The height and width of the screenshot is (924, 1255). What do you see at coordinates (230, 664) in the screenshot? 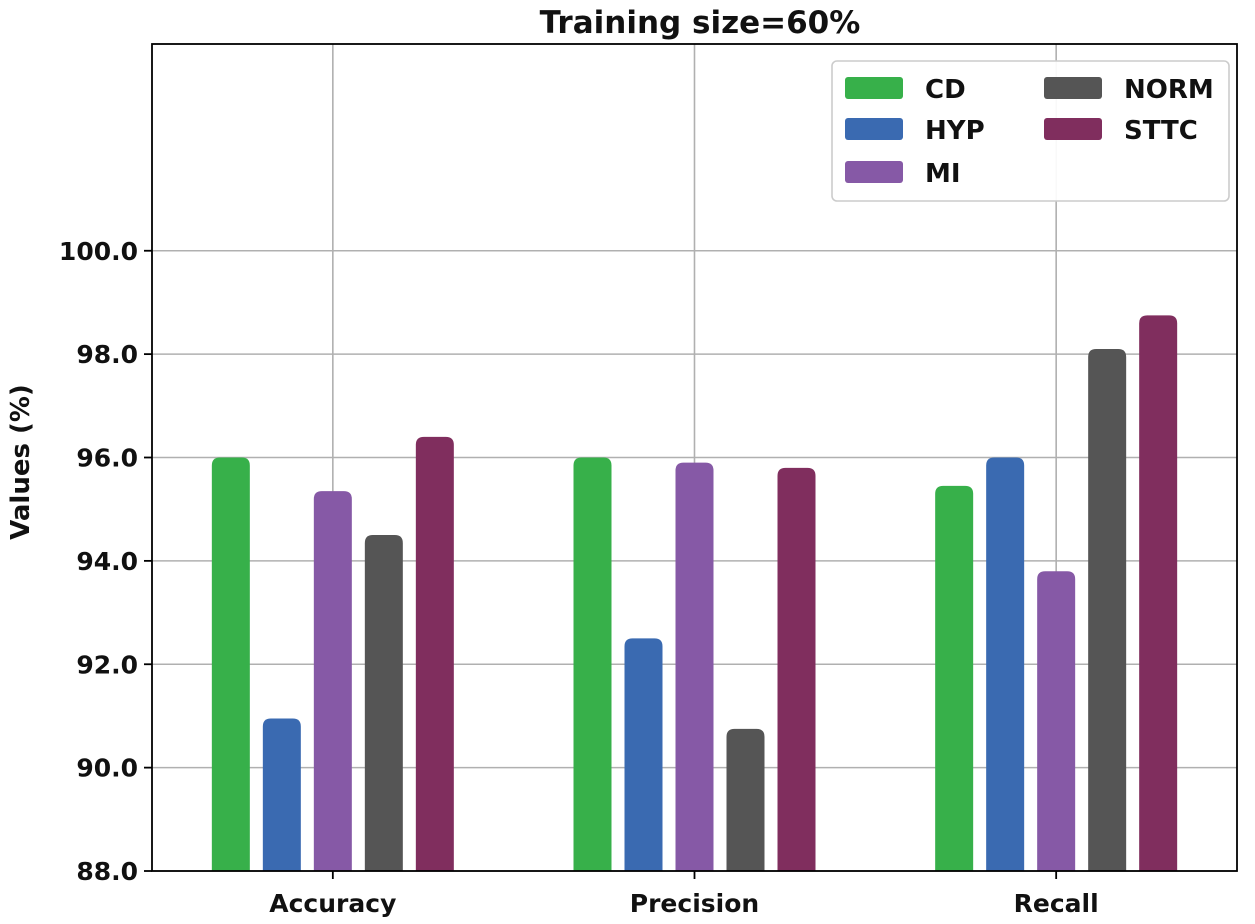
I see `bar-cd-accuracy` at bounding box center [230, 664].